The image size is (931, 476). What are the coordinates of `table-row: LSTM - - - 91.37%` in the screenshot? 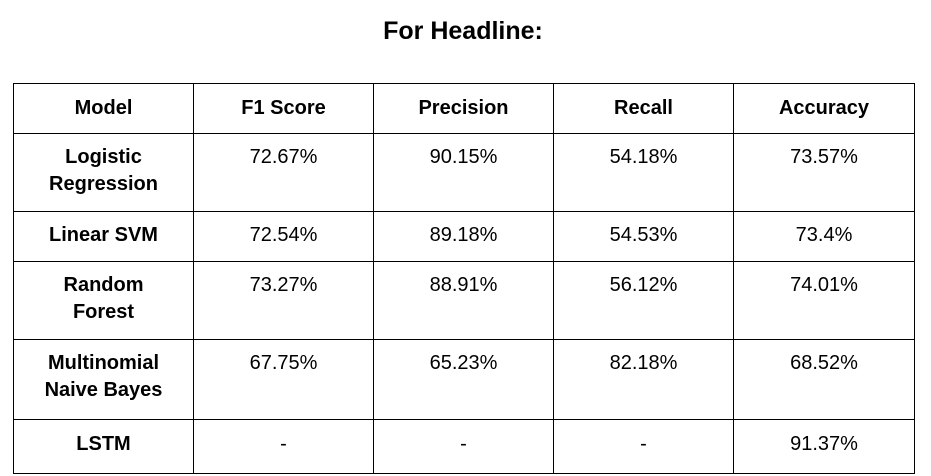 It's located at (464, 446).